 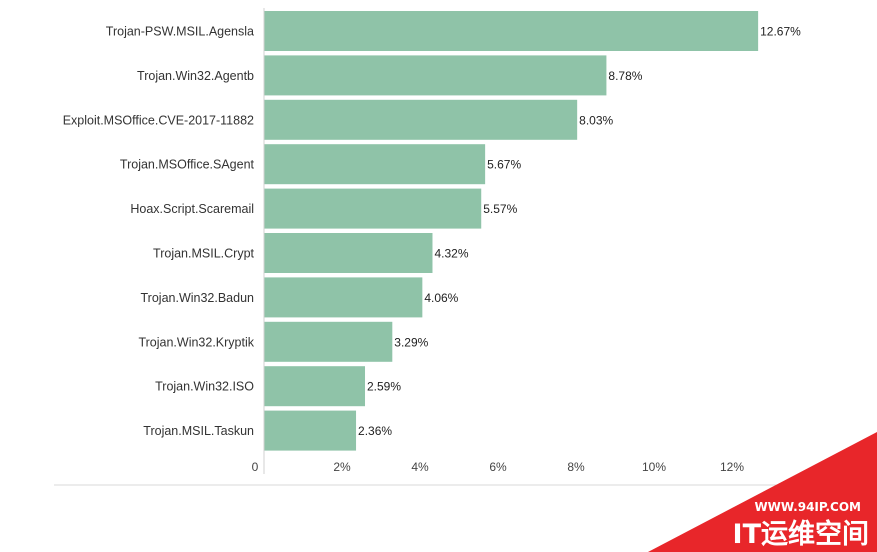 I want to click on value-label-7: 3.29%, so click(x=411, y=342).